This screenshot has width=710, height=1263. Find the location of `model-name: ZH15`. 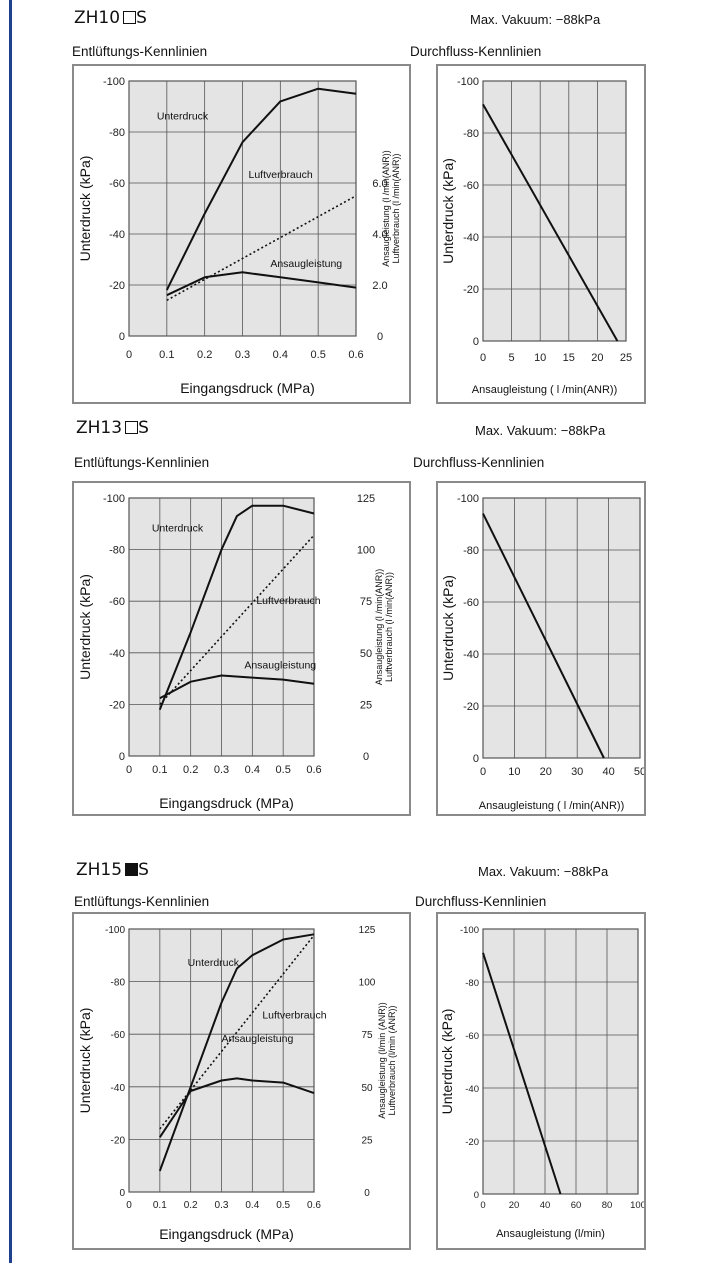

model-name: ZH15 is located at coordinates (99, 870).